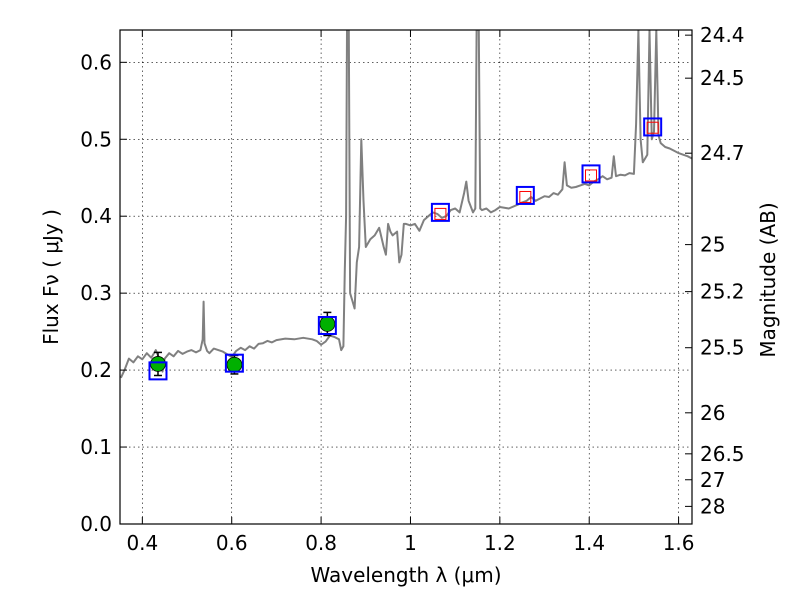 This screenshot has height=600, width=800. Describe the element at coordinates (96, 293) in the screenshot. I see `y-tick-label: 0.3` at that location.